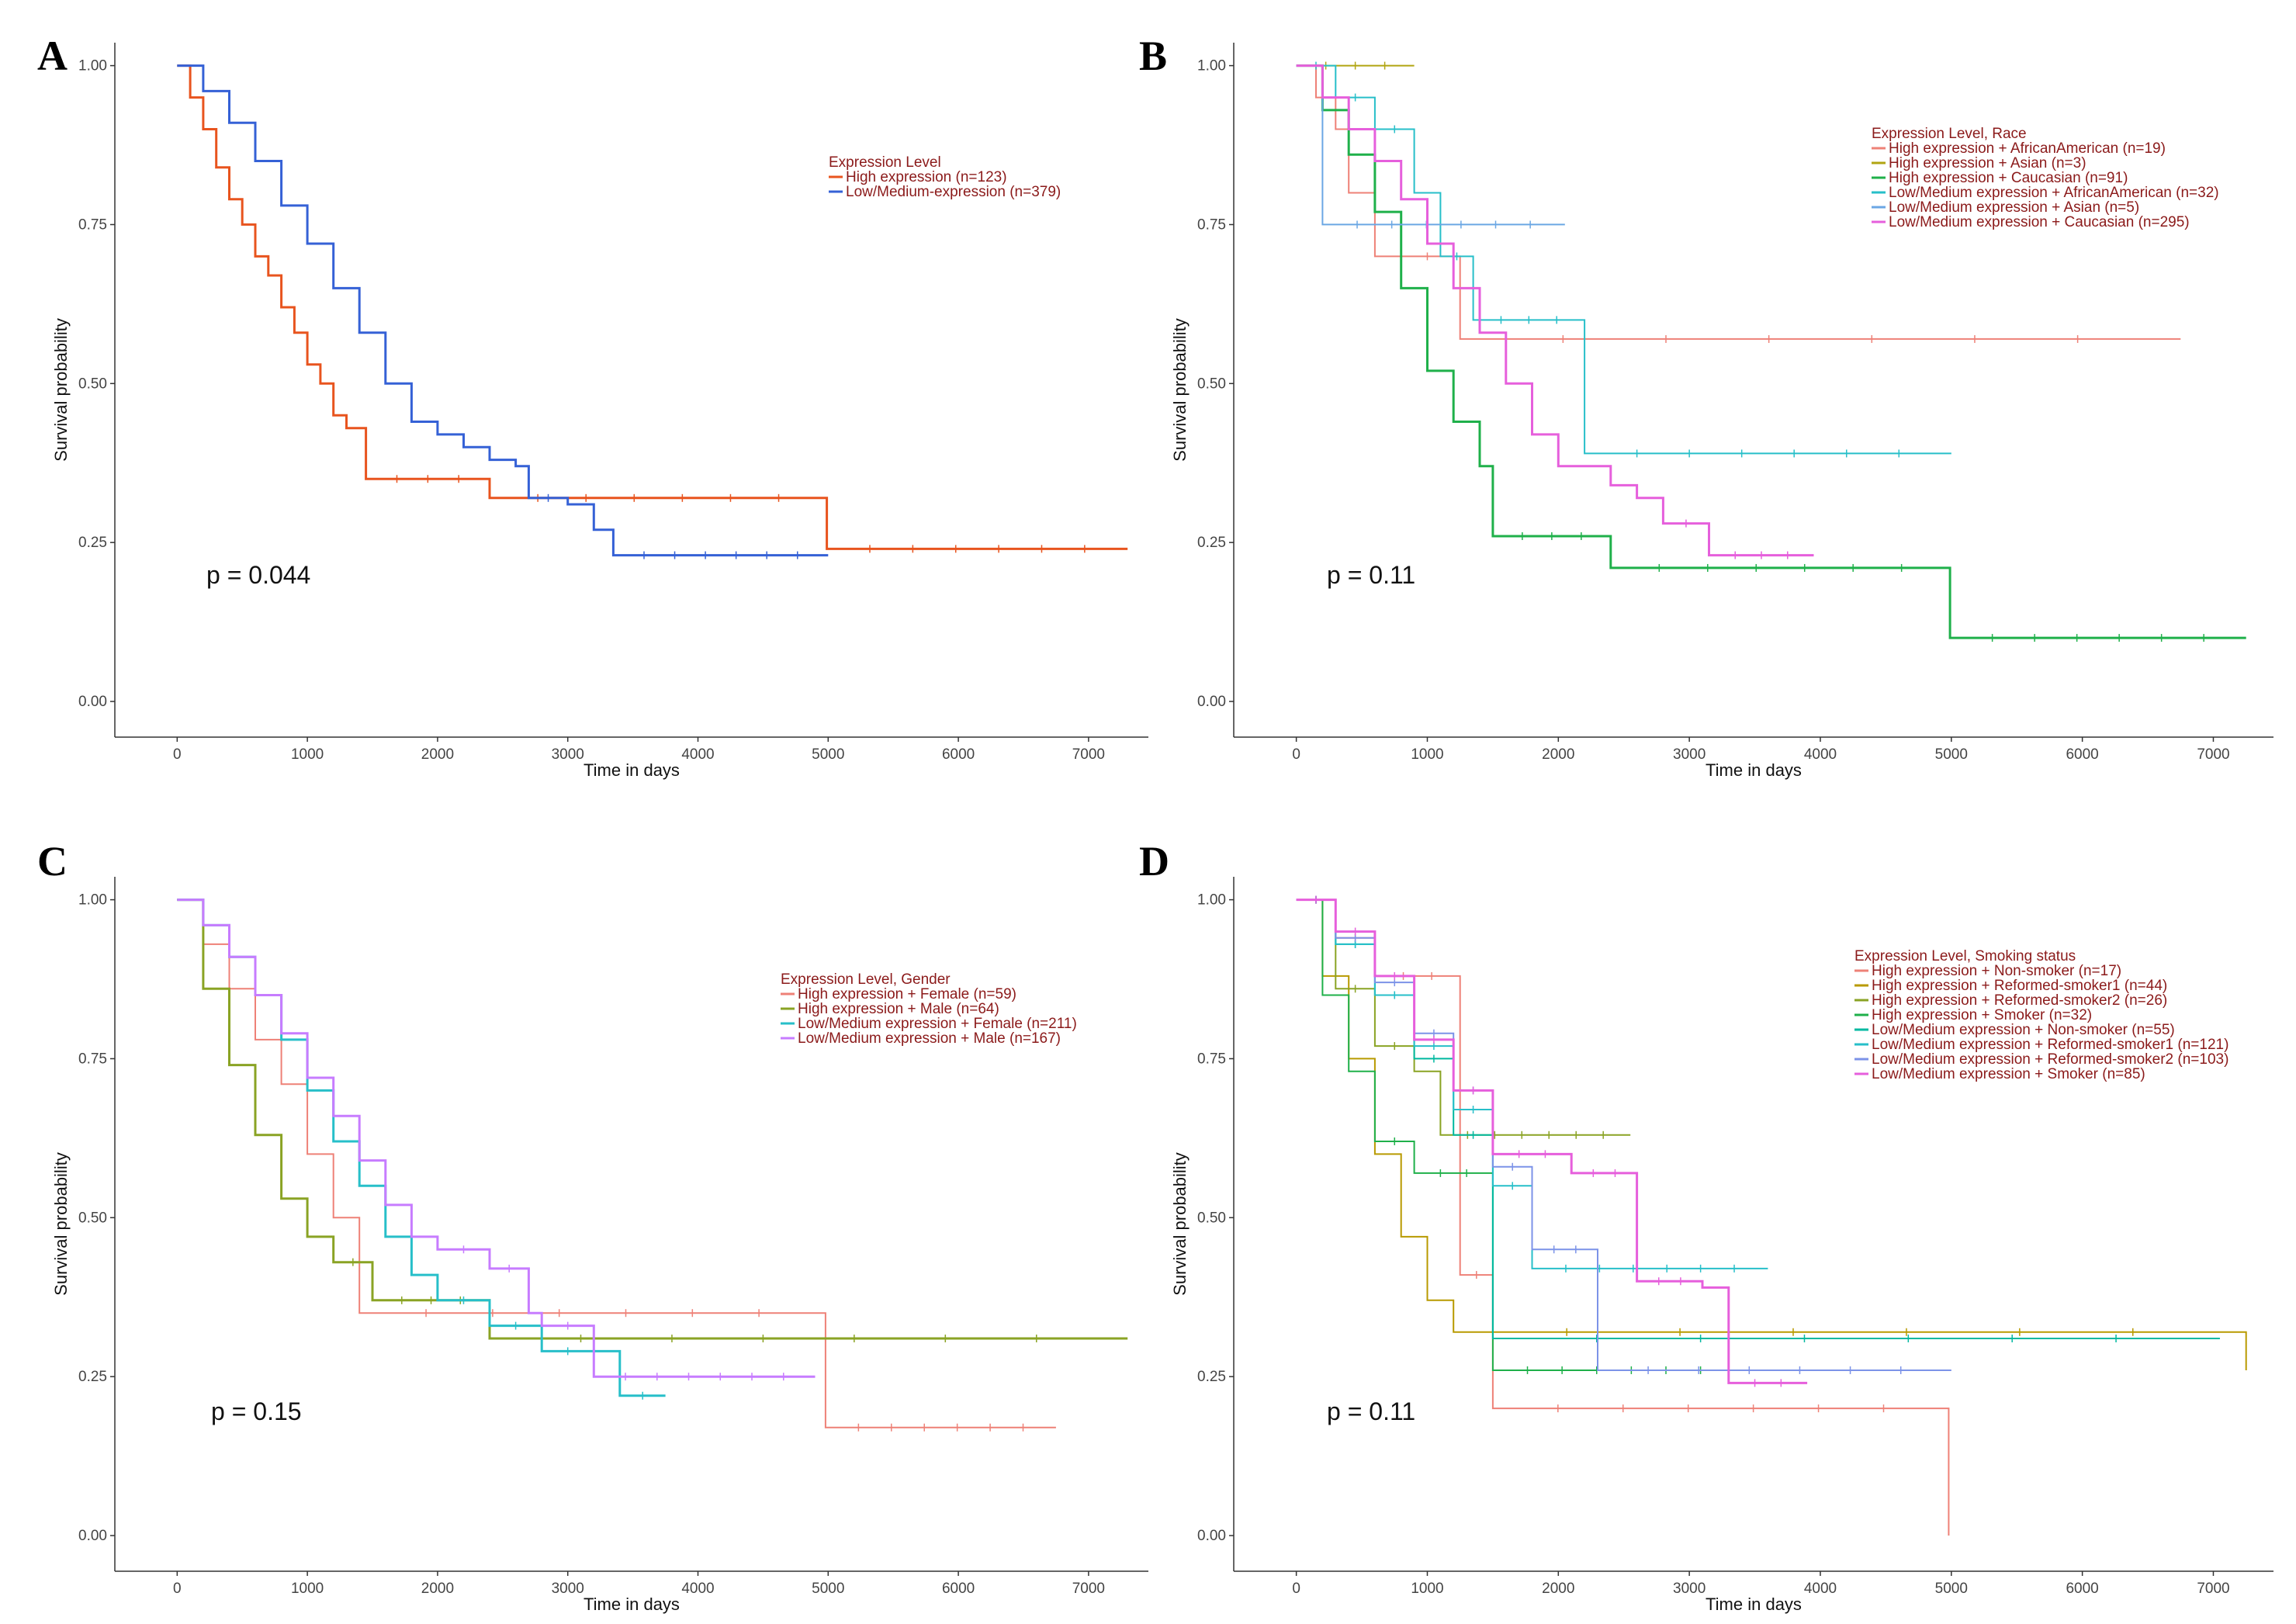 The image size is (2296, 1624). Describe the element at coordinates (929, 1038) in the screenshot. I see `legend-entry: Low/Medium expression + Male (n=167)` at that location.